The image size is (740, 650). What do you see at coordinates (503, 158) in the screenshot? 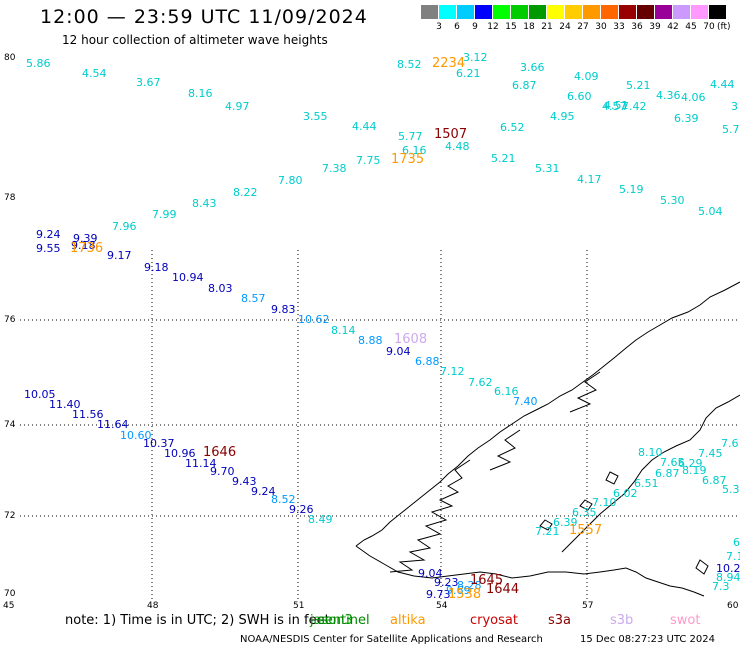
I see `wave-height-value: 5.21` at bounding box center [503, 158].